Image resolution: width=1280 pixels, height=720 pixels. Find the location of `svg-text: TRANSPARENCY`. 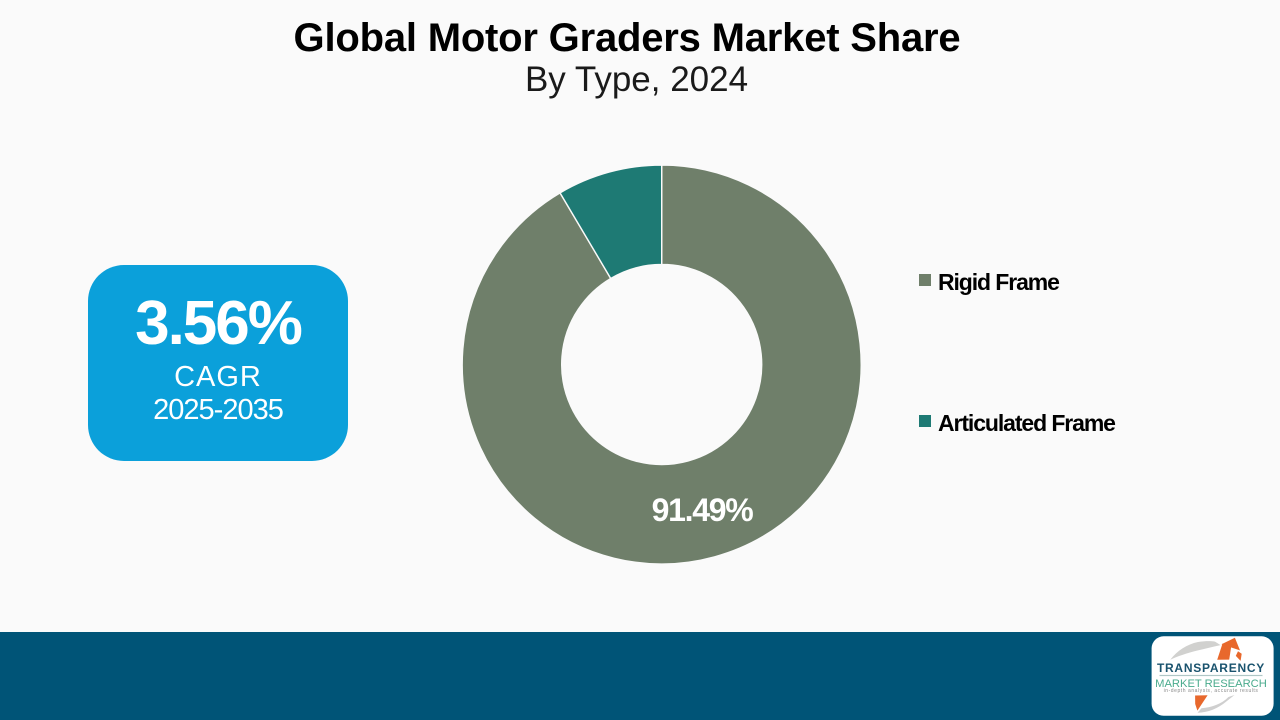

svg-text: TRANSPARENCY is located at coordinates (1211, 668).